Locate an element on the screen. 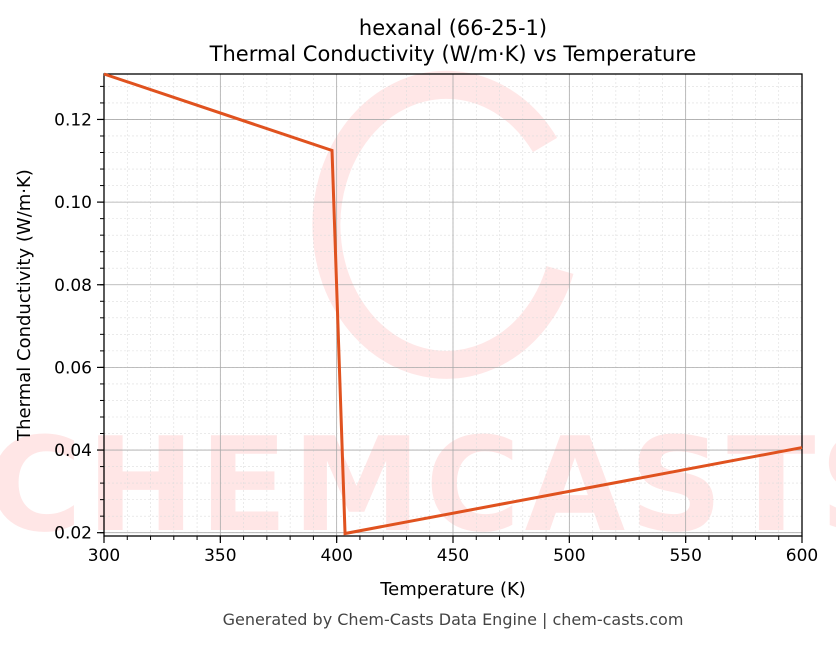 The width and height of the screenshot is (836, 648). chart-title: hexanal (66-25-1) is located at coordinates (453, 28).